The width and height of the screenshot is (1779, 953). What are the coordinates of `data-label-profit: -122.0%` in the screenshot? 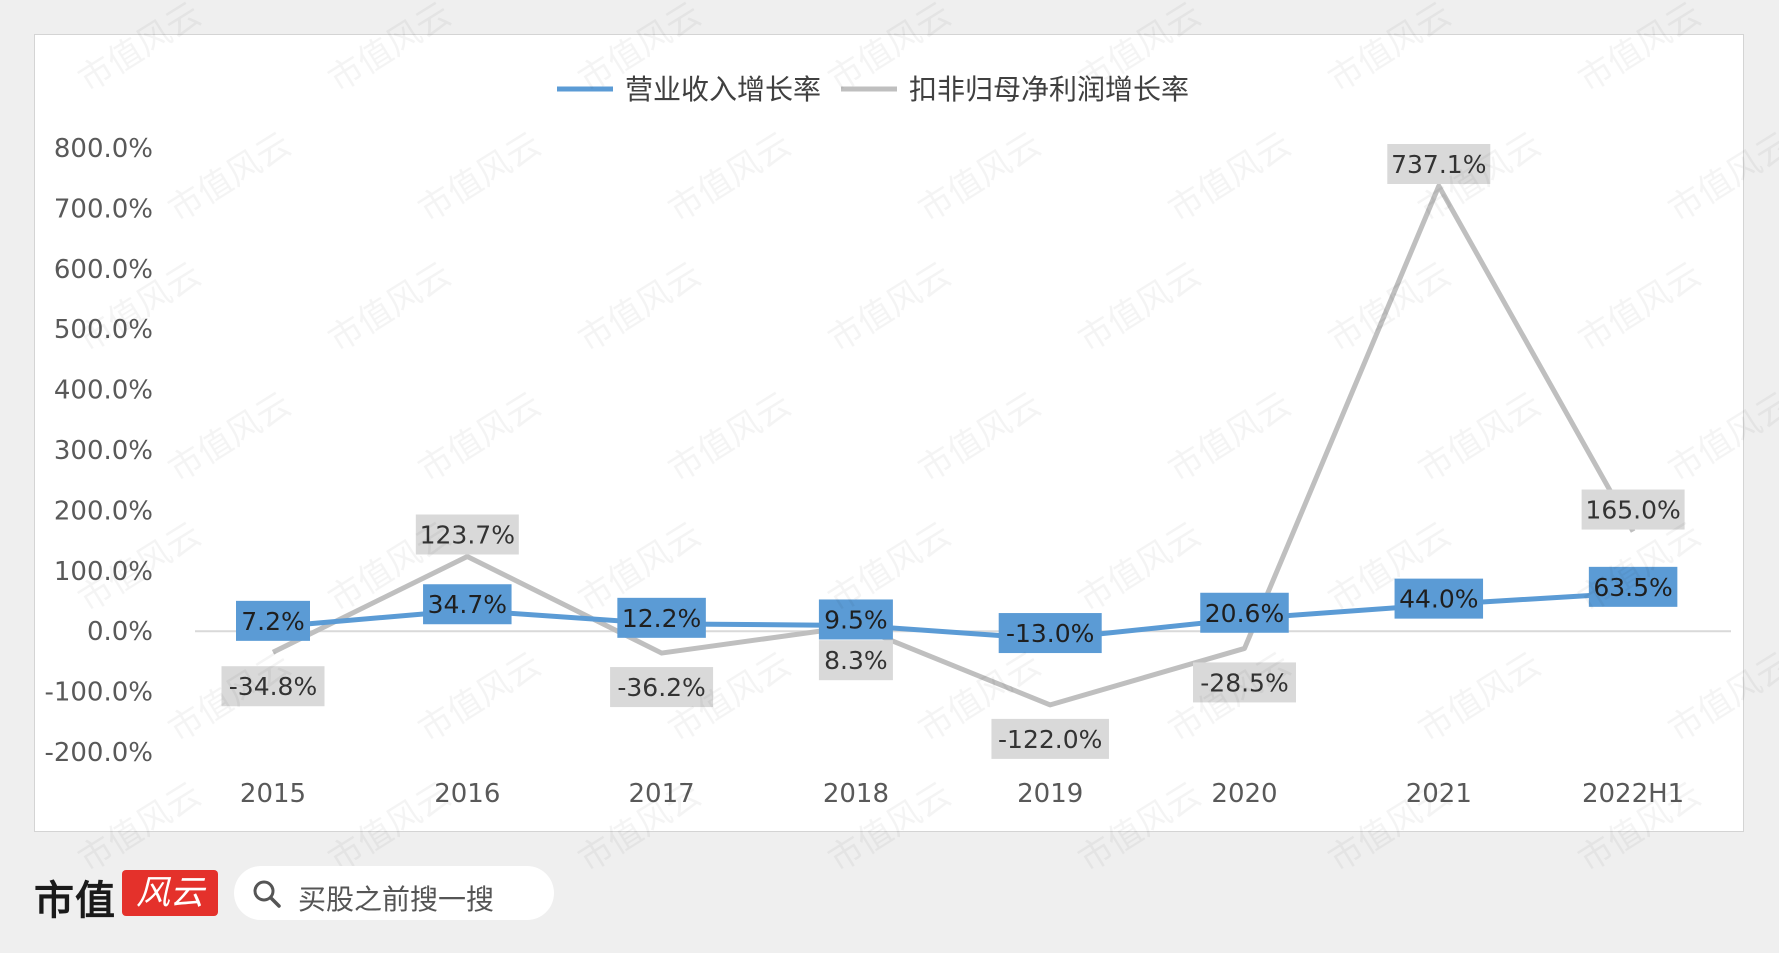 It's located at (1050, 739).